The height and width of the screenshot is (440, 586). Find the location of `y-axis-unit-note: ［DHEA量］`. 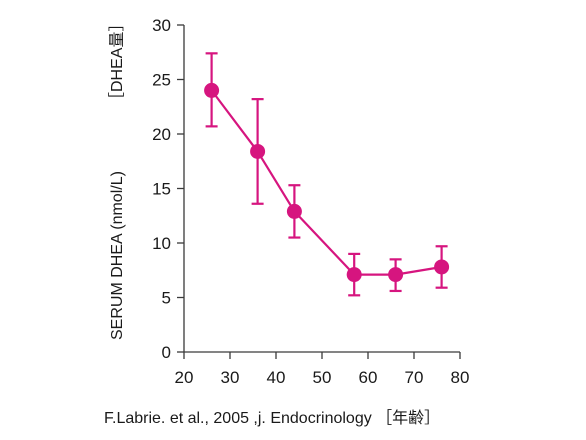

y-axis-unit-note: ［DHEA量］ is located at coordinates (117, 62).